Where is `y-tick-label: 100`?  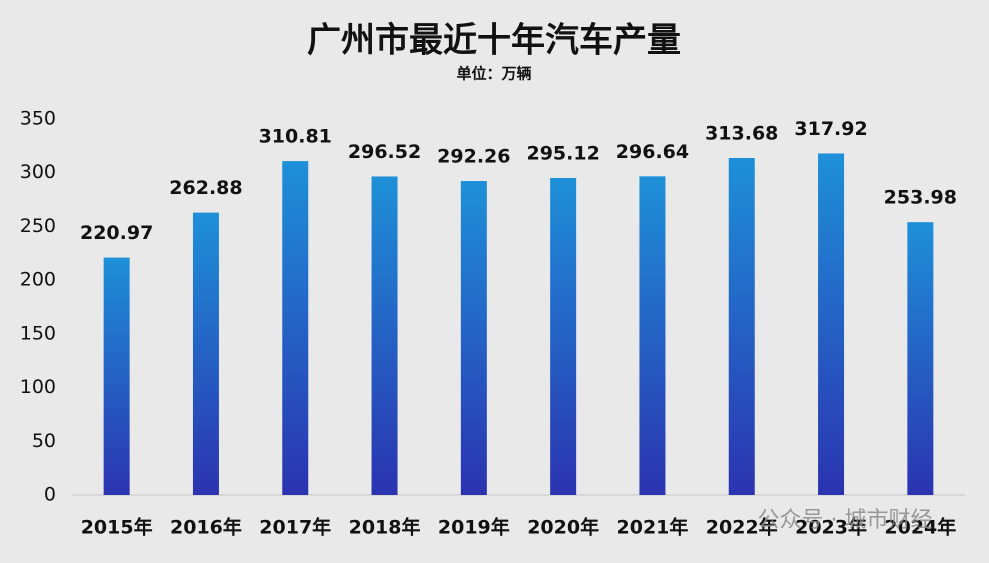
y-tick-label: 100 is located at coordinates (38, 387).